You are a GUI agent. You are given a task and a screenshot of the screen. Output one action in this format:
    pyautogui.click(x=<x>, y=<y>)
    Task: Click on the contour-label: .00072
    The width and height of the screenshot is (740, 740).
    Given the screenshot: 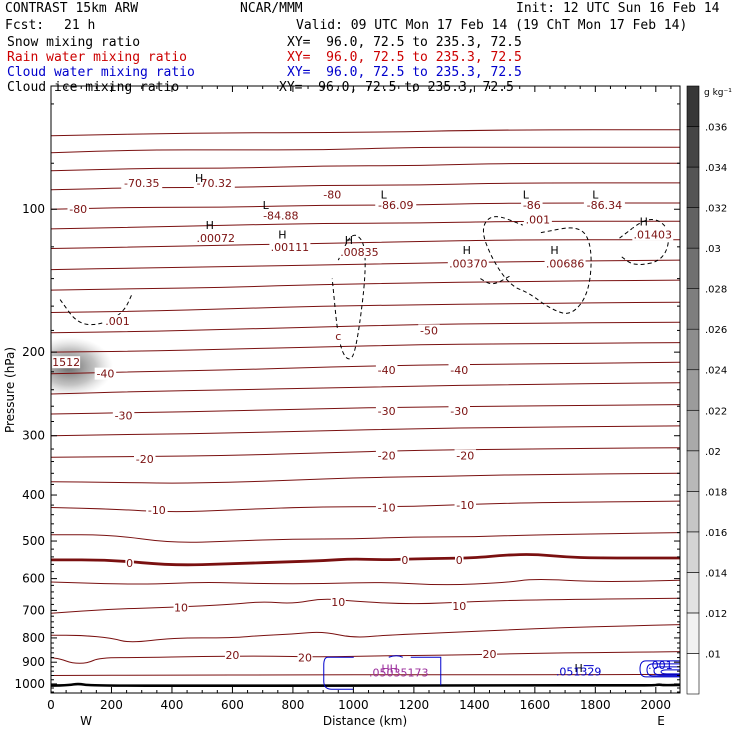 What is the action you would take?
    pyautogui.click(x=216, y=238)
    